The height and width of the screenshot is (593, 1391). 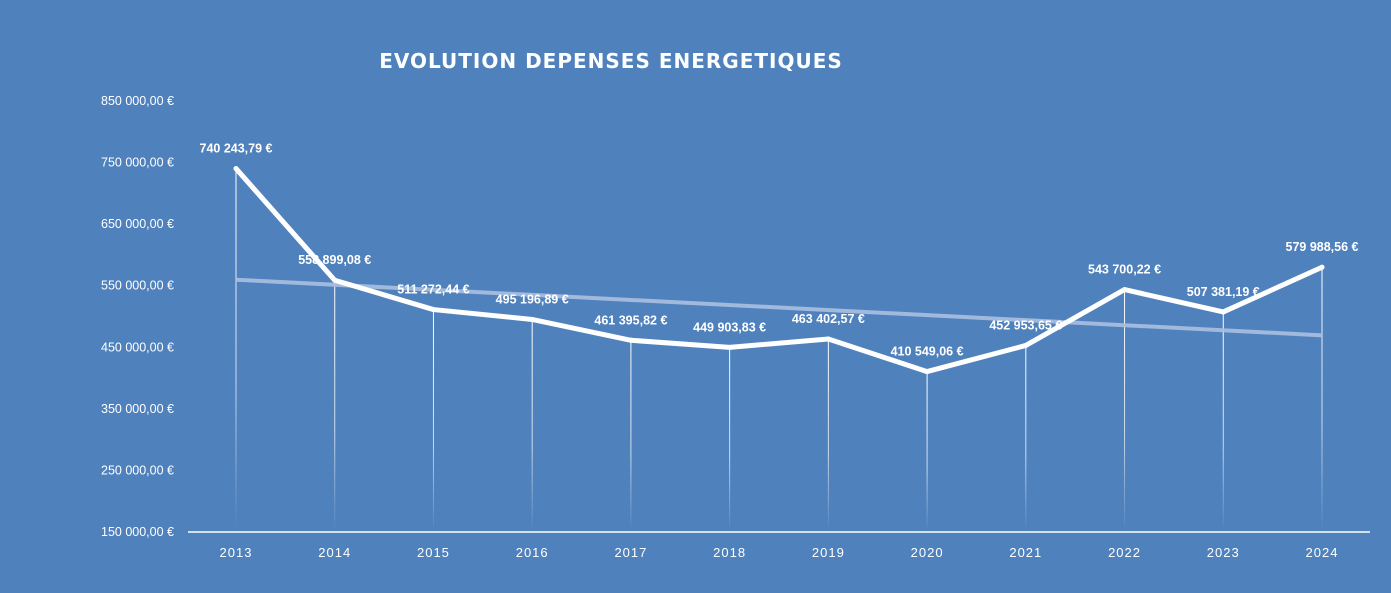 I want to click on chart-title: EVOLUTION DEPENSES ENERGETIQUES, so click(x=611, y=61).